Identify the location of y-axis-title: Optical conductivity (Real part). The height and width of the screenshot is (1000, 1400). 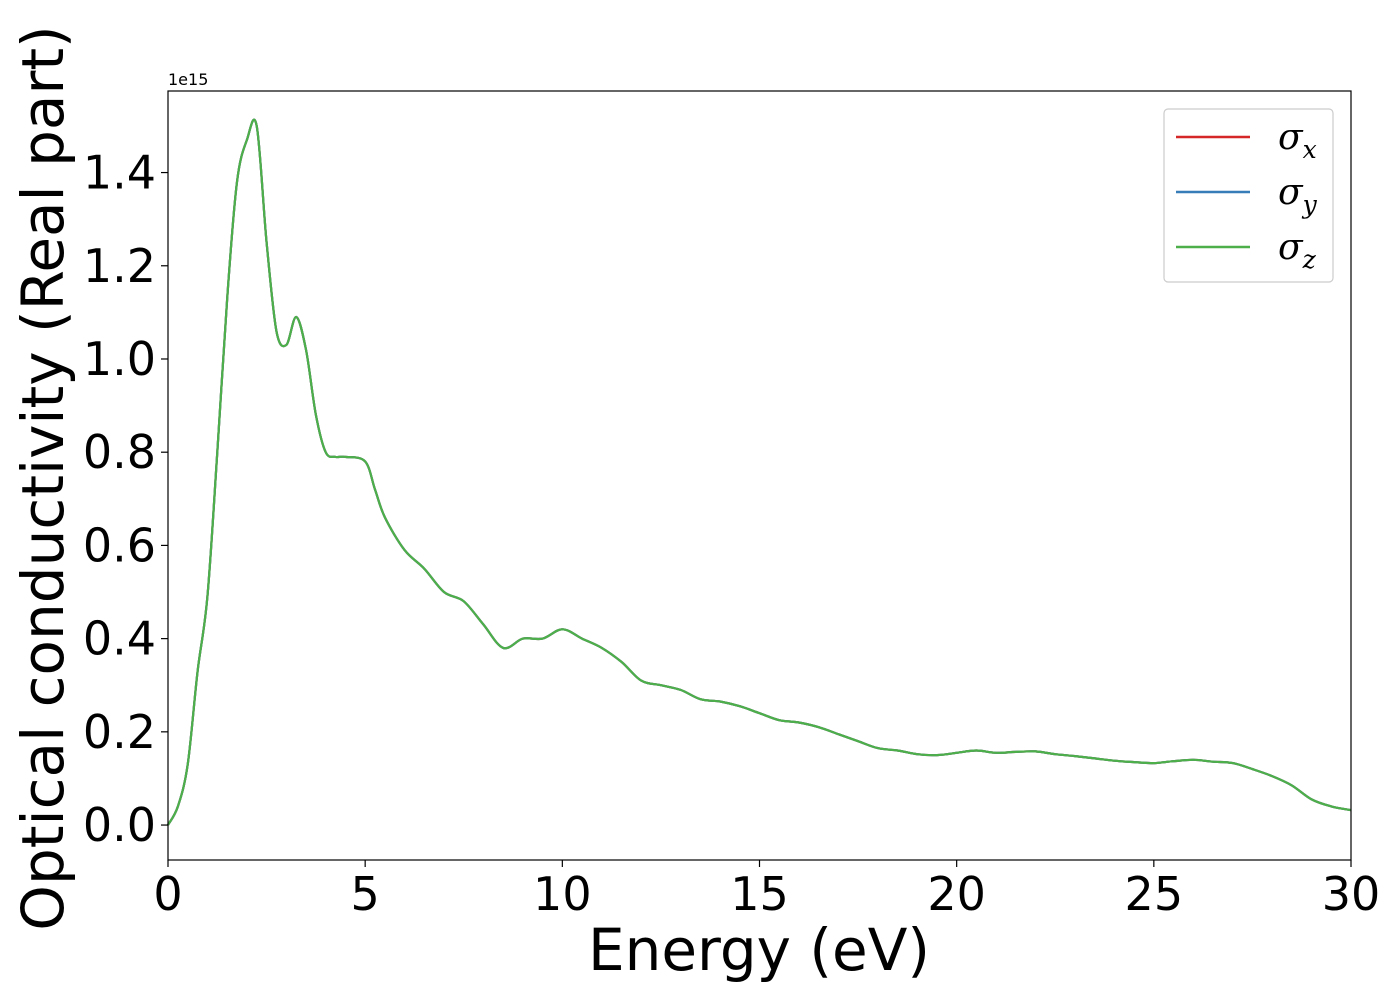
(43, 477).